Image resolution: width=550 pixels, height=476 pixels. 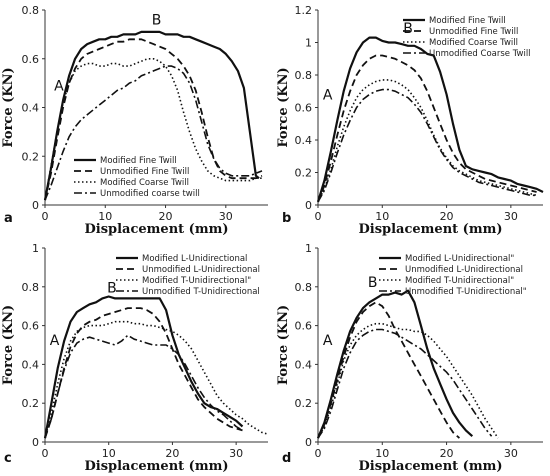 What do you see at coordinates (8, 218) in the screenshot?
I see `panel-letter: a` at bounding box center [8, 218].